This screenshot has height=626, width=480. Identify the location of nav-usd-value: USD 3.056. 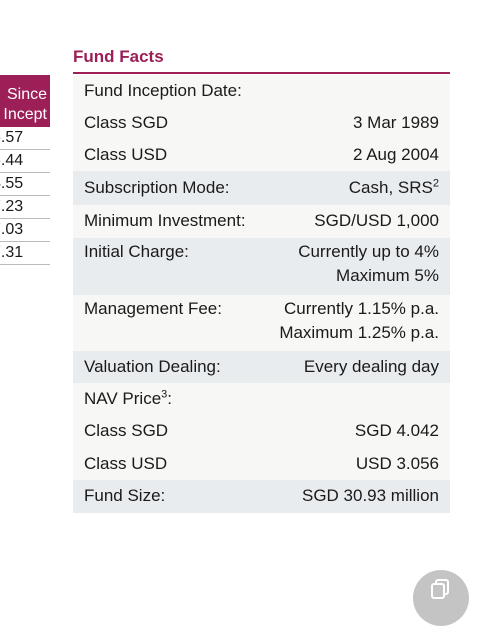
(397, 463).